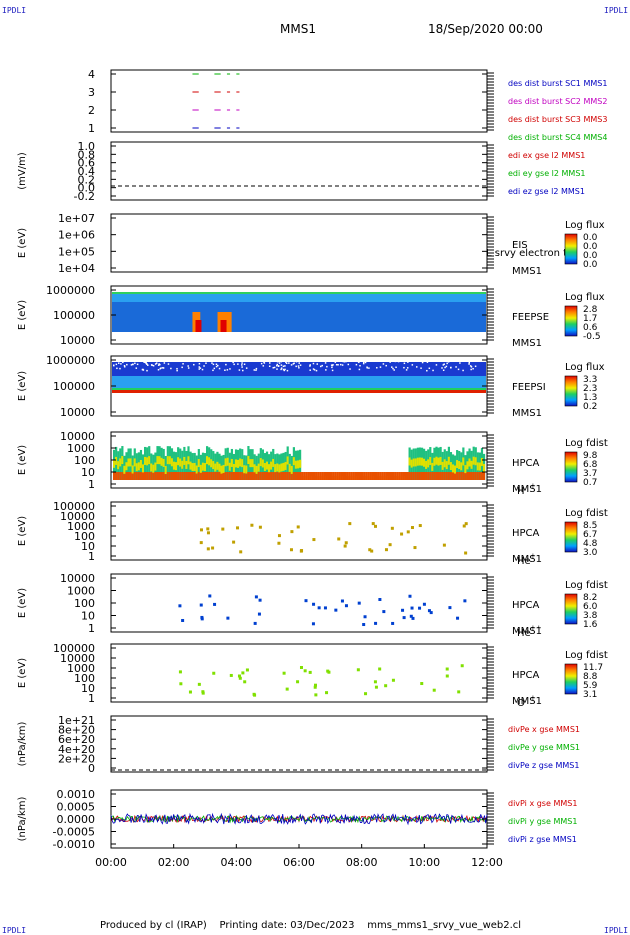 The width and height of the screenshot is (630, 935). Describe the element at coordinates (520, 245) in the screenshot. I see `panel-label: EIS` at that location.